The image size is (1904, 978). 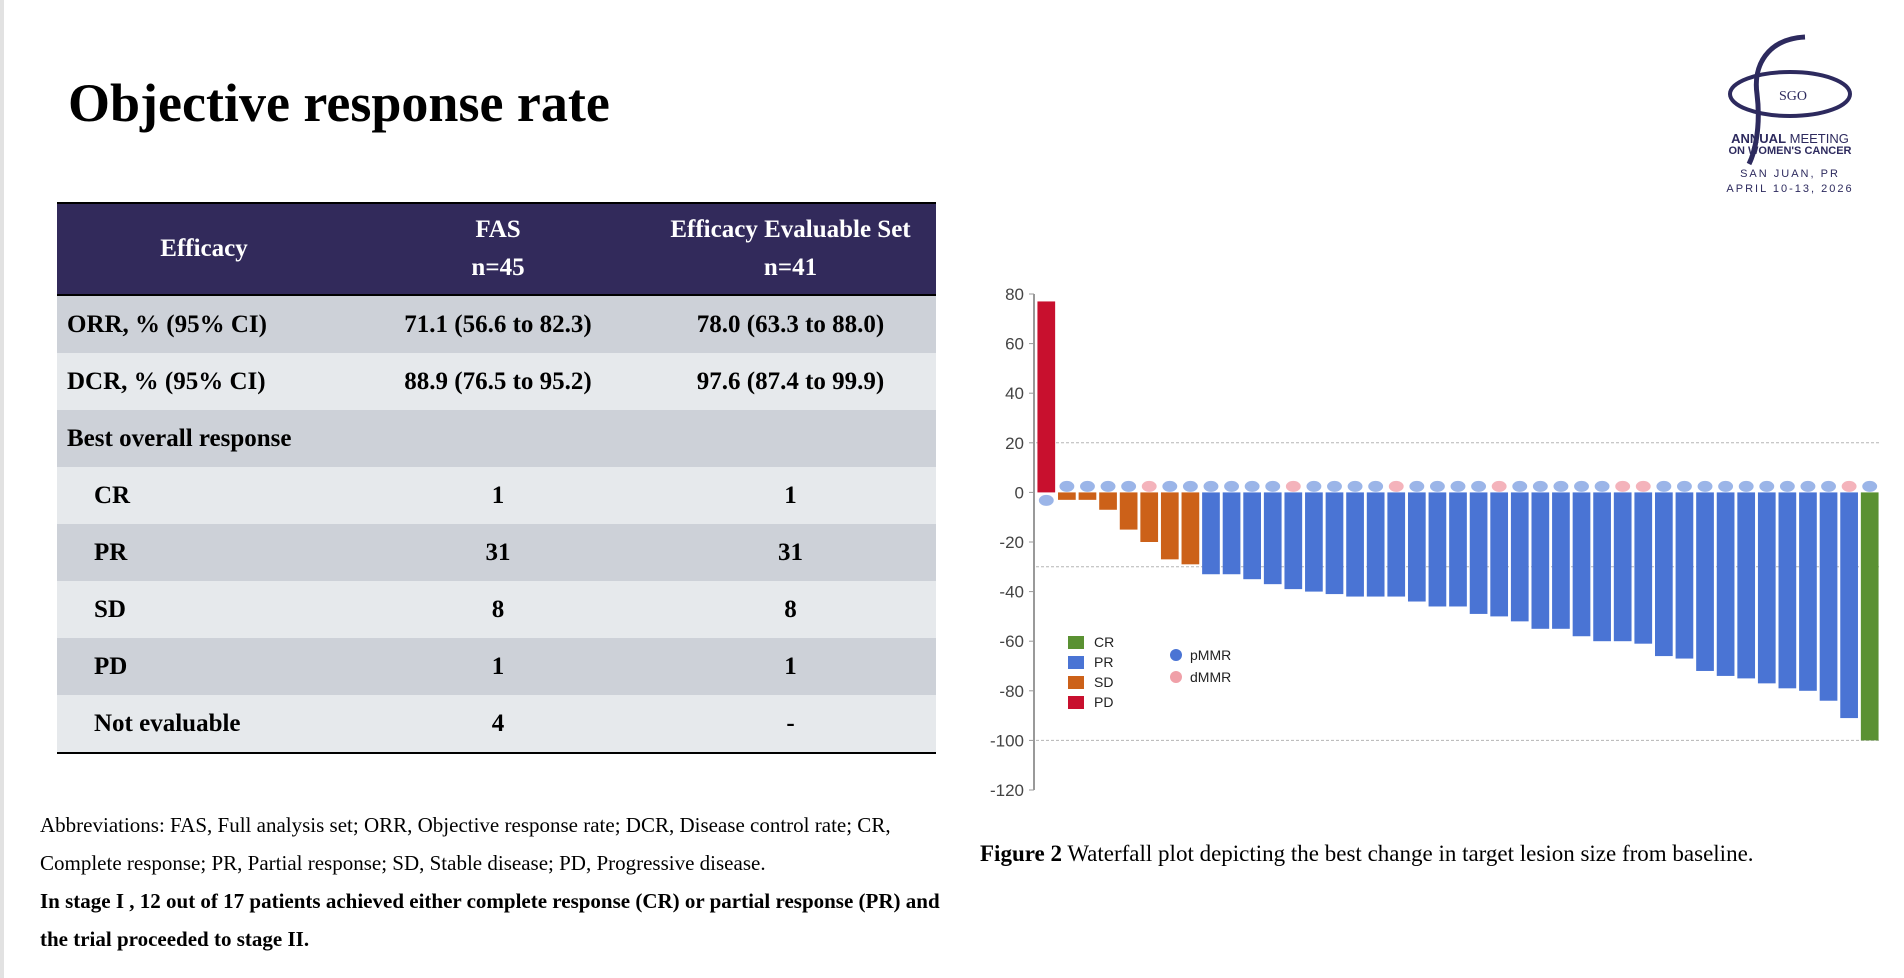 I want to click on row-fas: 31, so click(x=498, y=552).